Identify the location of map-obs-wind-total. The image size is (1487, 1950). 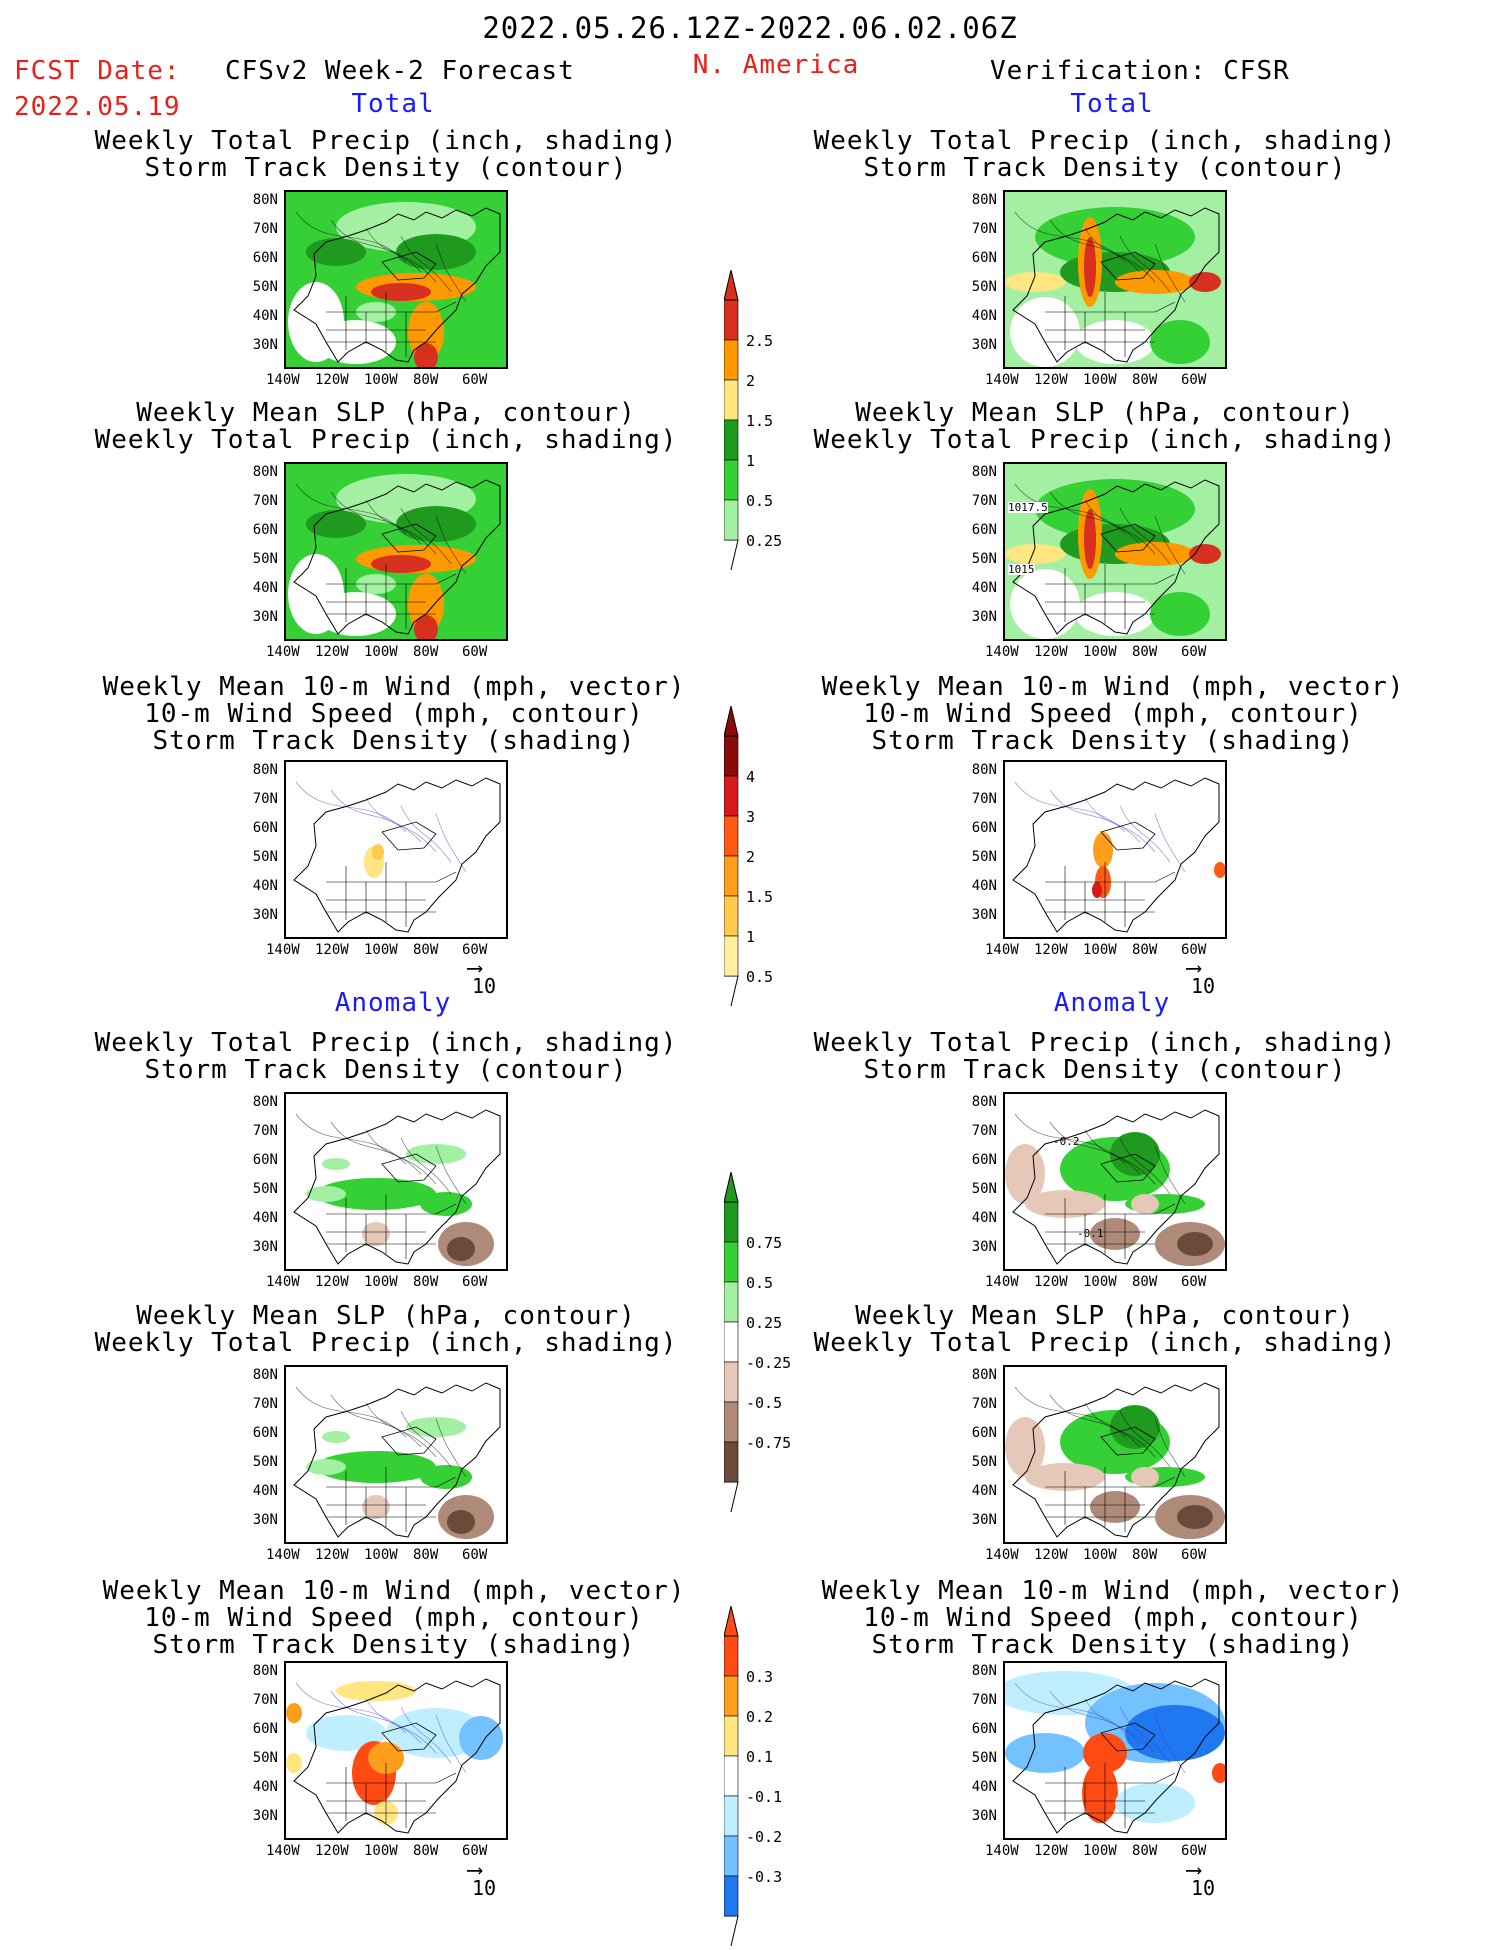
(1115, 849).